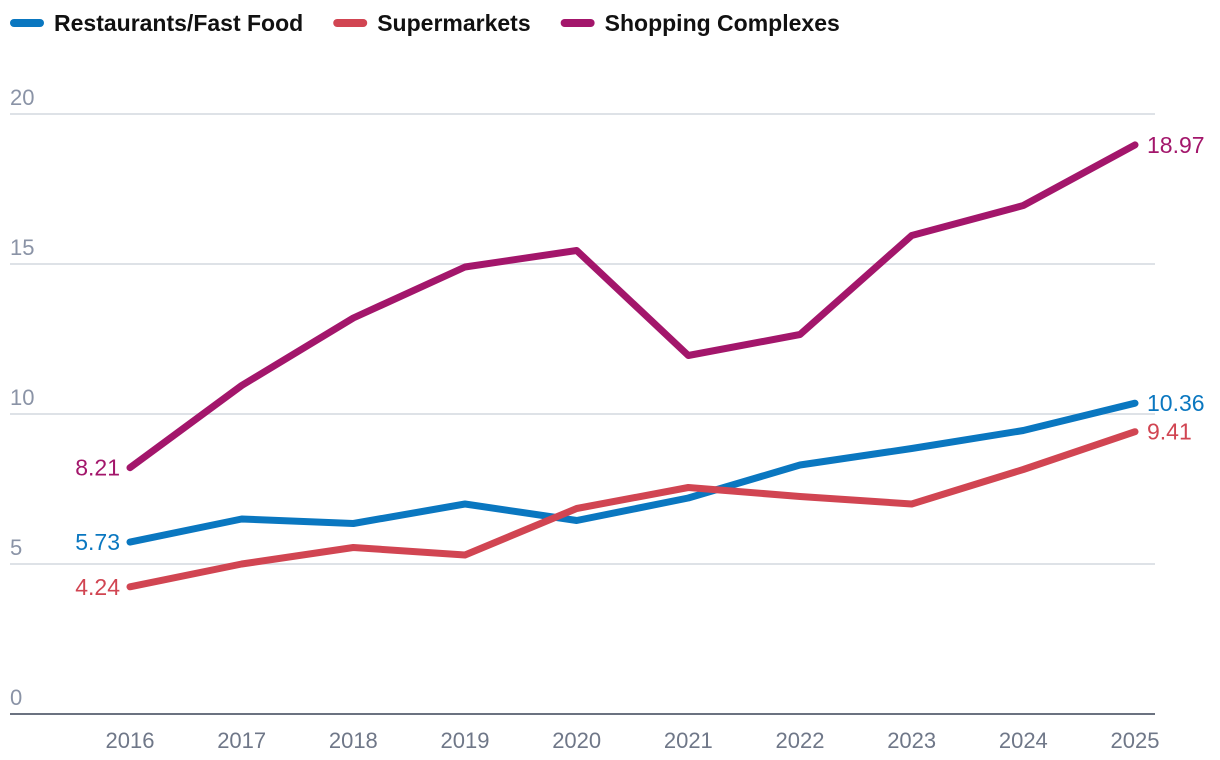  What do you see at coordinates (722, 23) in the screenshot?
I see `legend-label-shopping-complexes: Shopping Complexes` at bounding box center [722, 23].